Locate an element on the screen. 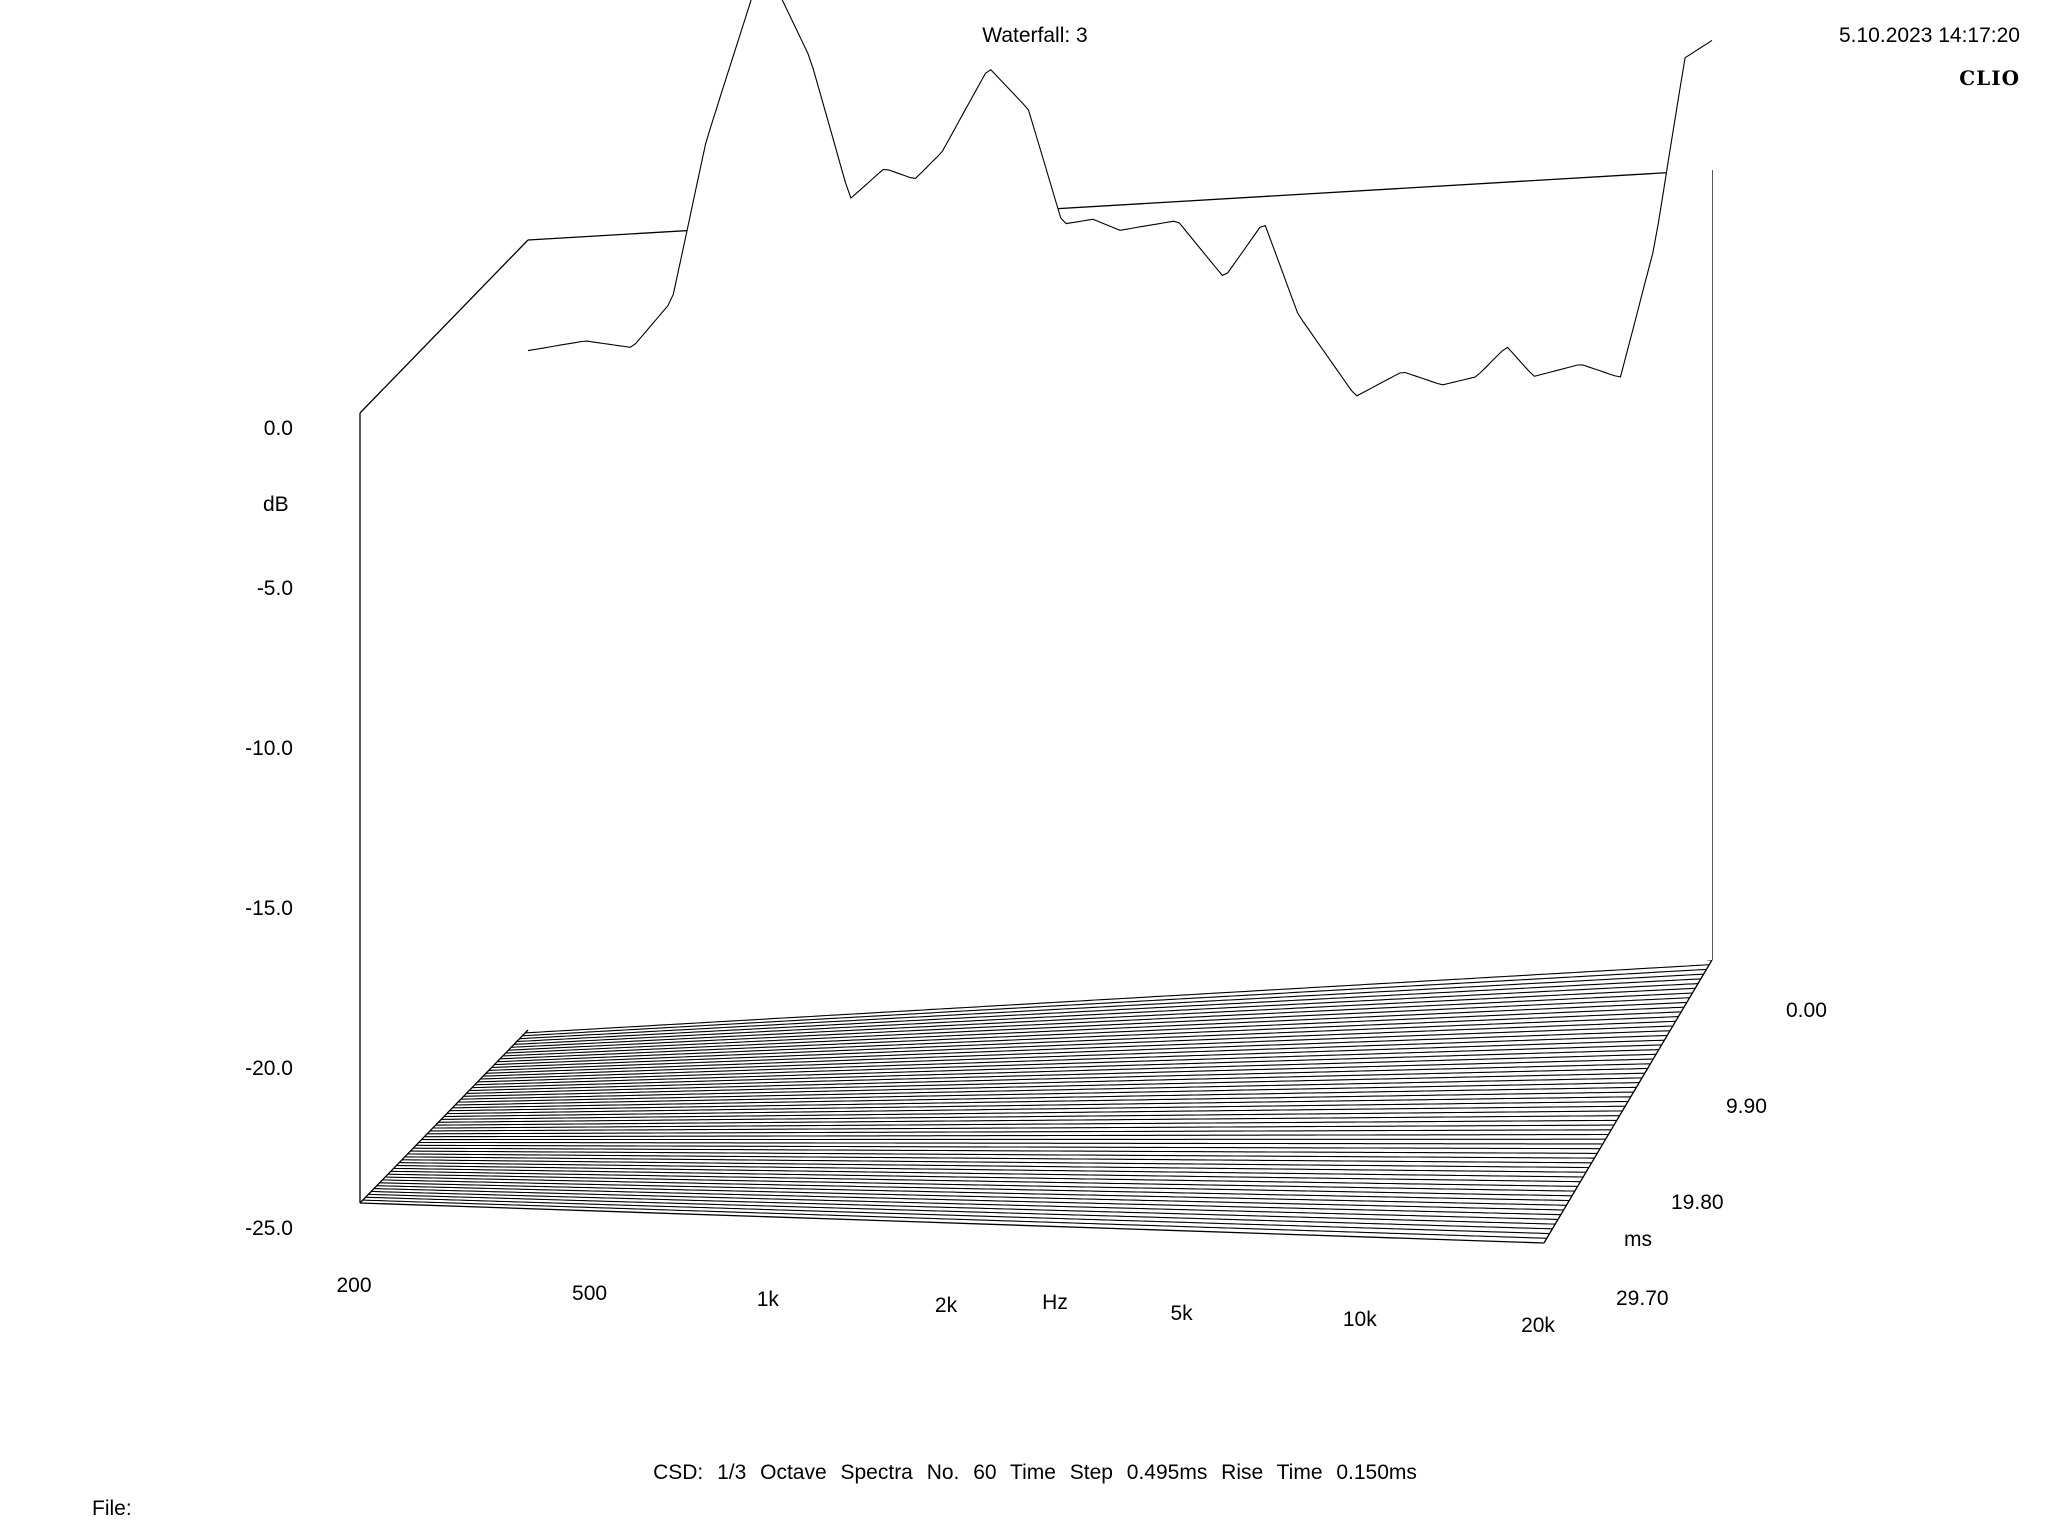 The height and width of the screenshot is (1536, 2048). z-tick-label: 9.90 is located at coordinates (1746, 1106).